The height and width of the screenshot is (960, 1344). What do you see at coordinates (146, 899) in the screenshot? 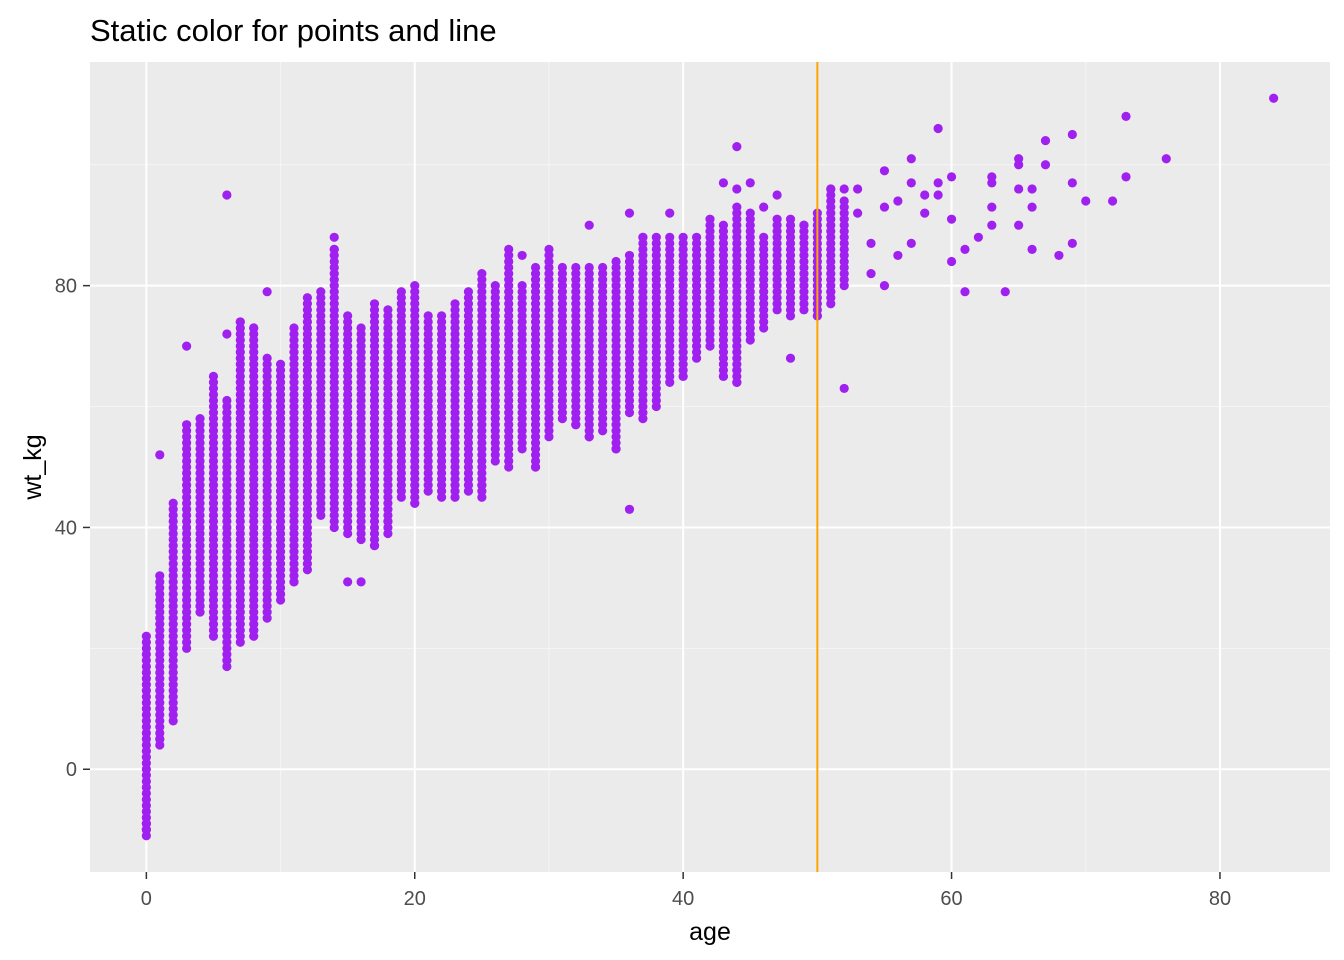
I see `x-tick-label: 0` at bounding box center [146, 899].